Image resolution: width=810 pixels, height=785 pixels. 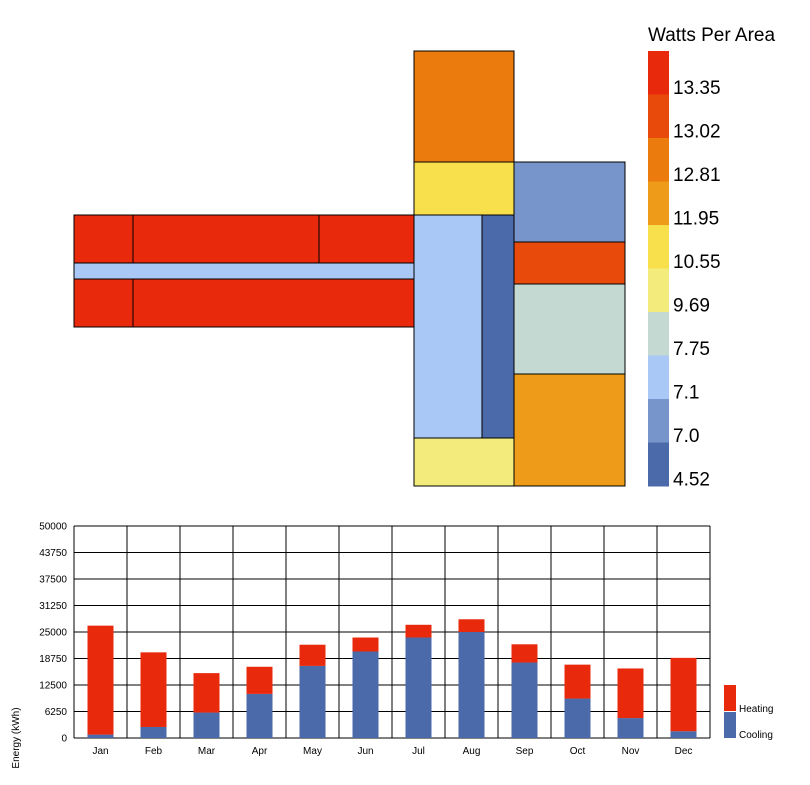 What do you see at coordinates (392, 678) in the screenshot?
I see `chart-bars` at bounding box center [392, 678].